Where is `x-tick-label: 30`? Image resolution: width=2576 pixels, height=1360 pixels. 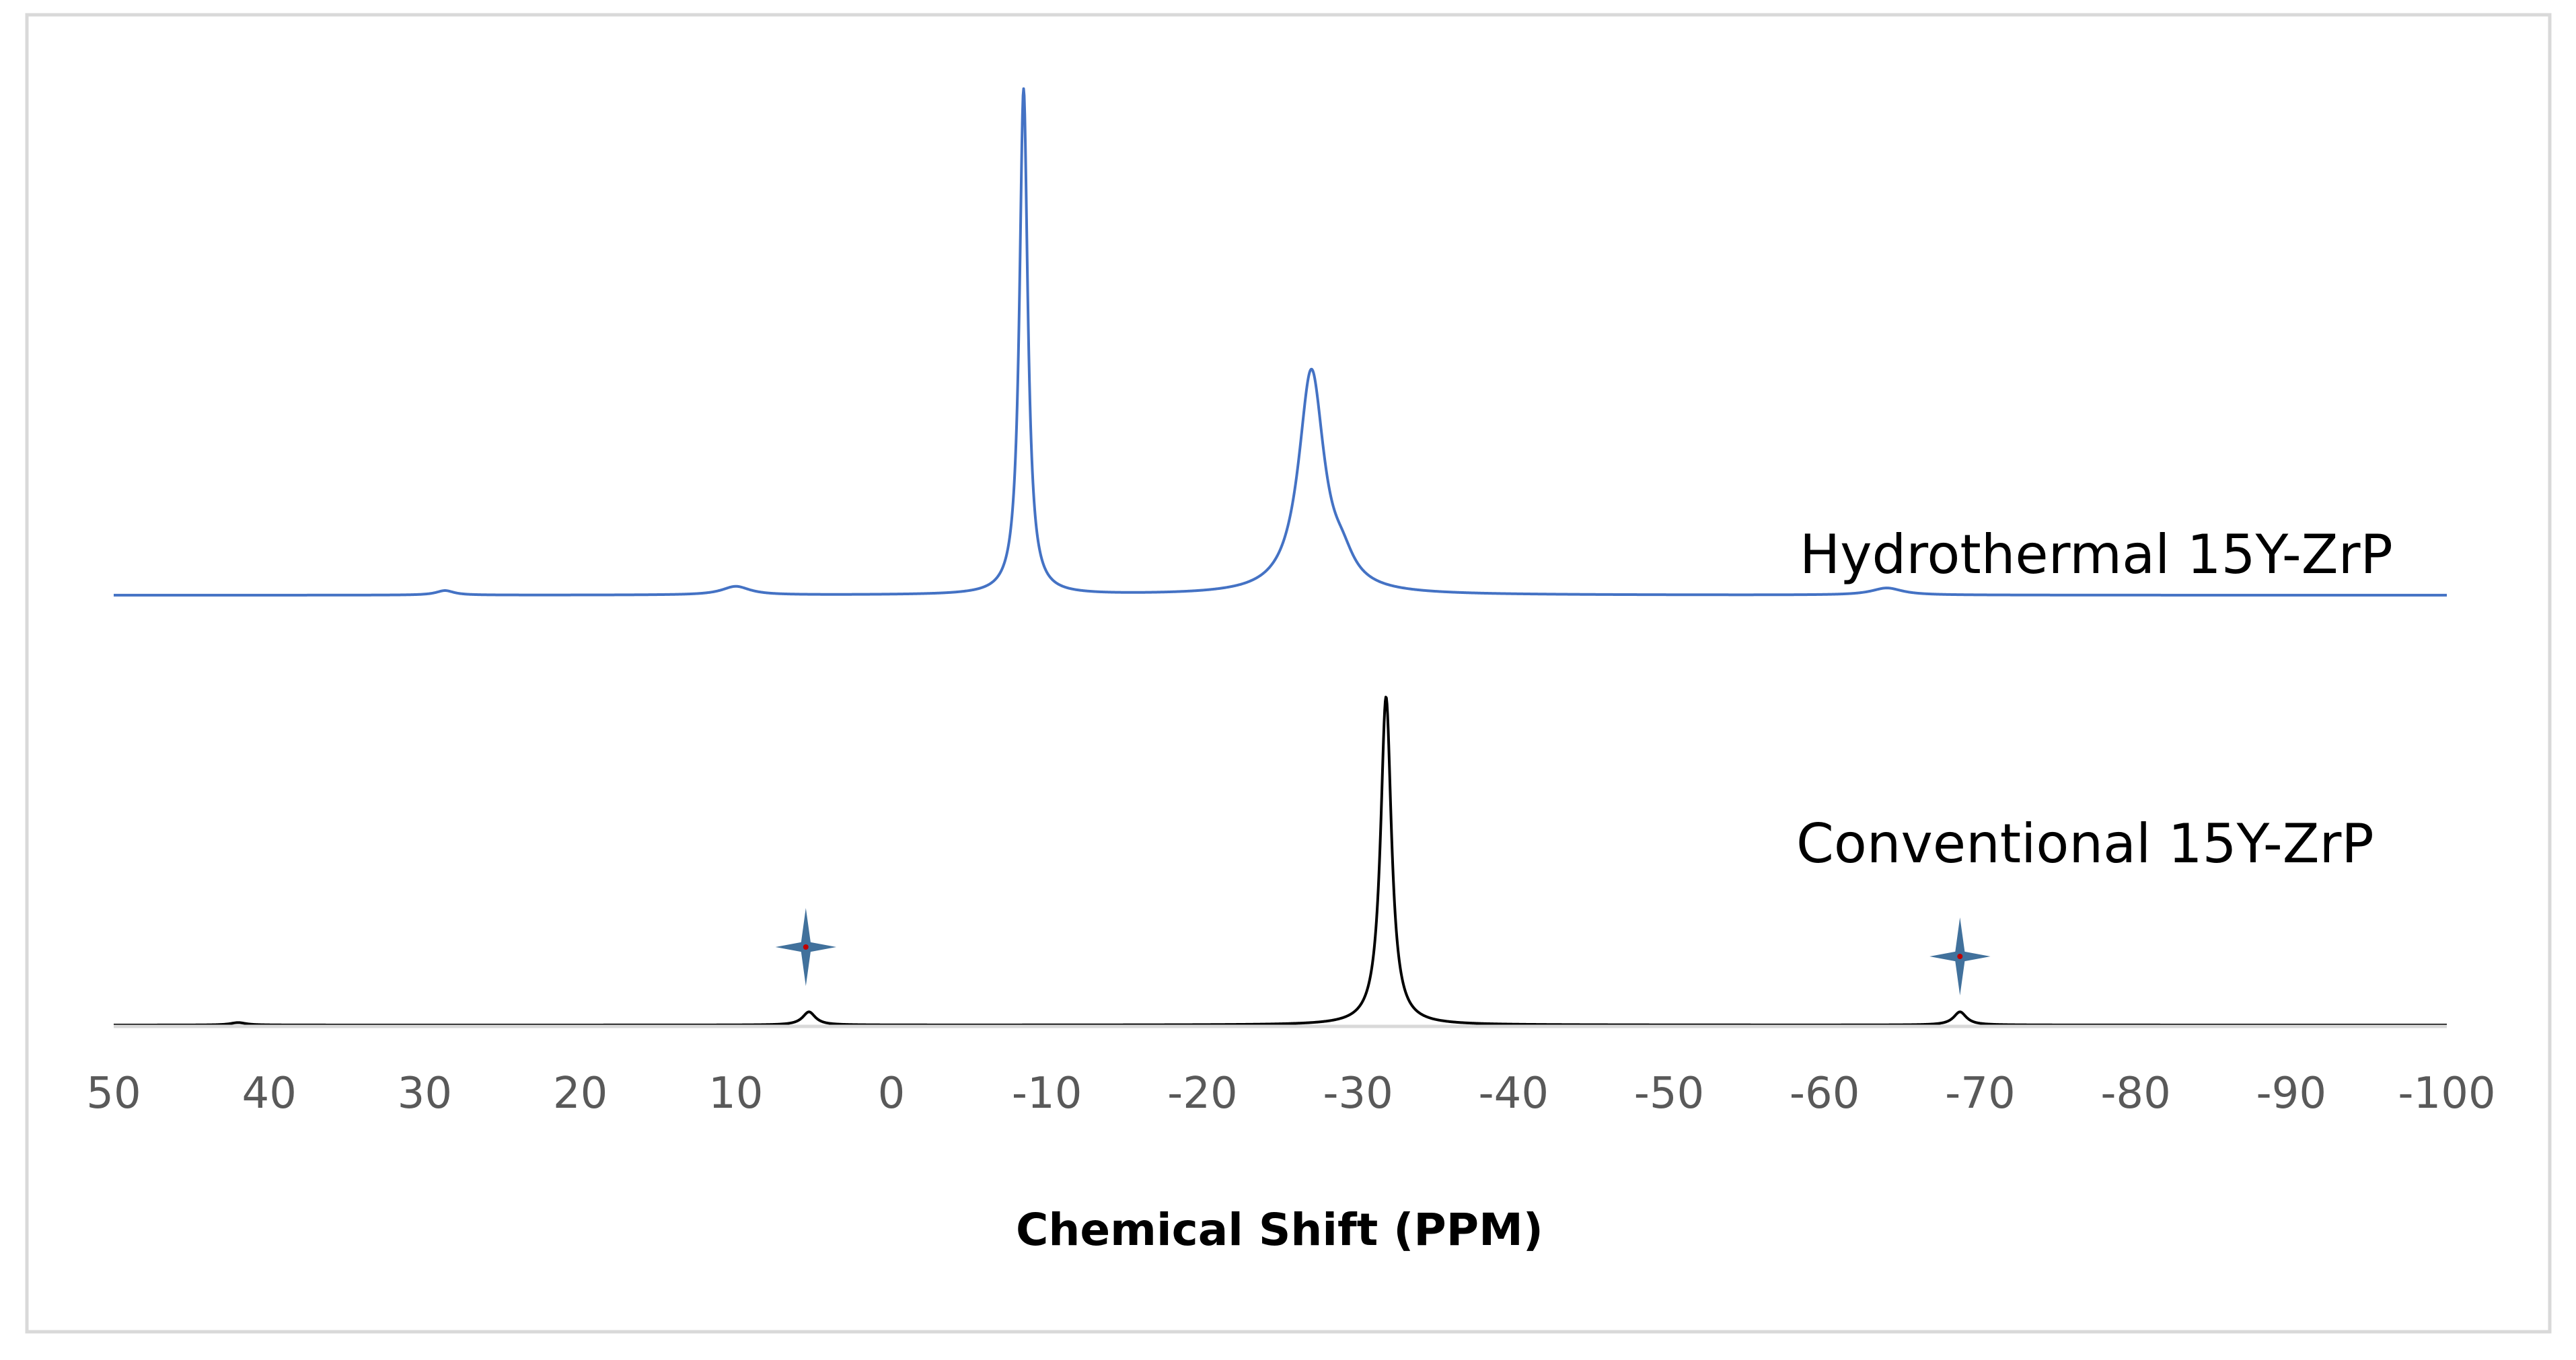
x-tick-label: 30 is located at coordinates (425, 1094).